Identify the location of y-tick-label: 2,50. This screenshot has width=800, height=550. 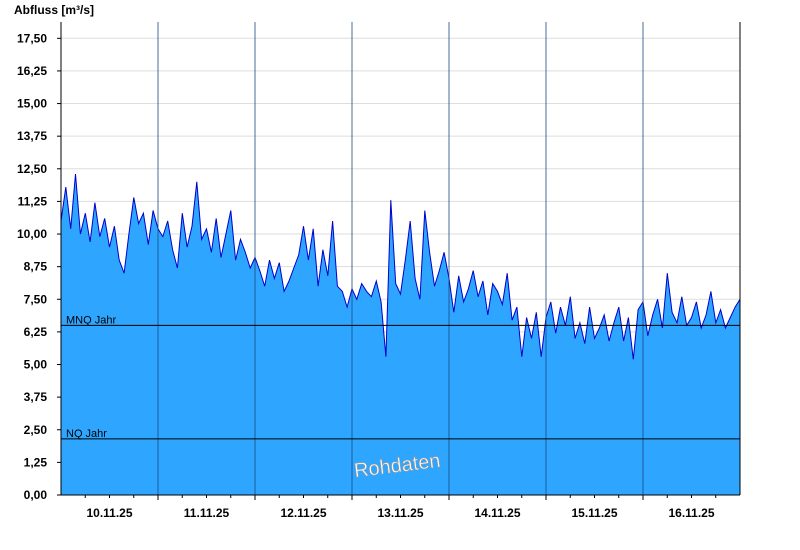
(36, 430).